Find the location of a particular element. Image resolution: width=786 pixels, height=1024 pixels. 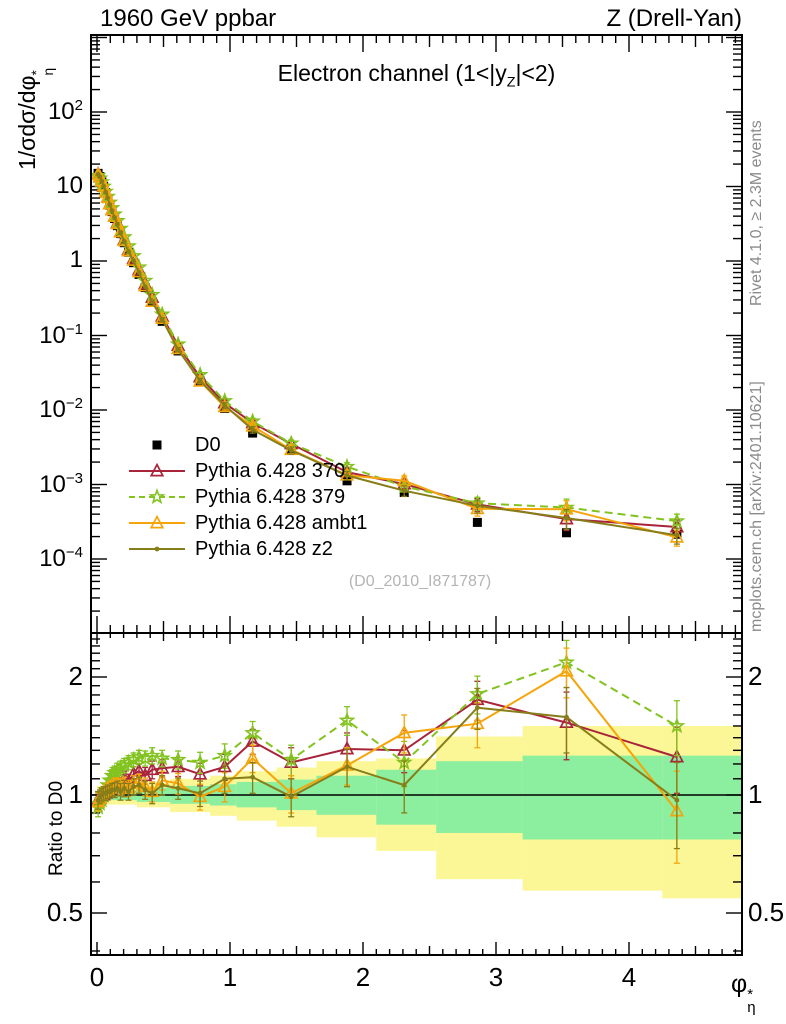

plot-title-sub: Z is located at coordinates (511, 82).